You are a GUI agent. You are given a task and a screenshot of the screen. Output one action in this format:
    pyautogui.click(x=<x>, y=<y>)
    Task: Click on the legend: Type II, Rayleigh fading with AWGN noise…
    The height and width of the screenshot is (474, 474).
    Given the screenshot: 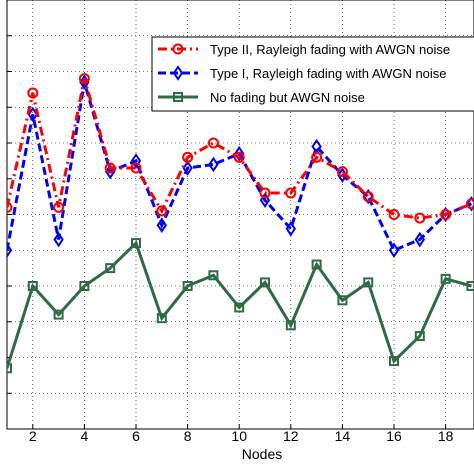 What is the action you would take?
    pyautogui.click(x=312, y=74)
    